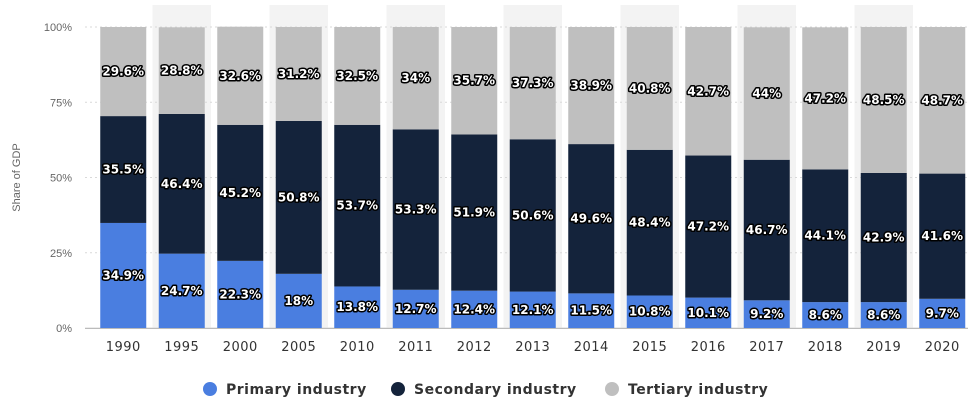 This screenshot has height=400, width=974. Describe the element at coordinates (650, 223) in the screenshot. I see `data-label: 48.4%` at that location.